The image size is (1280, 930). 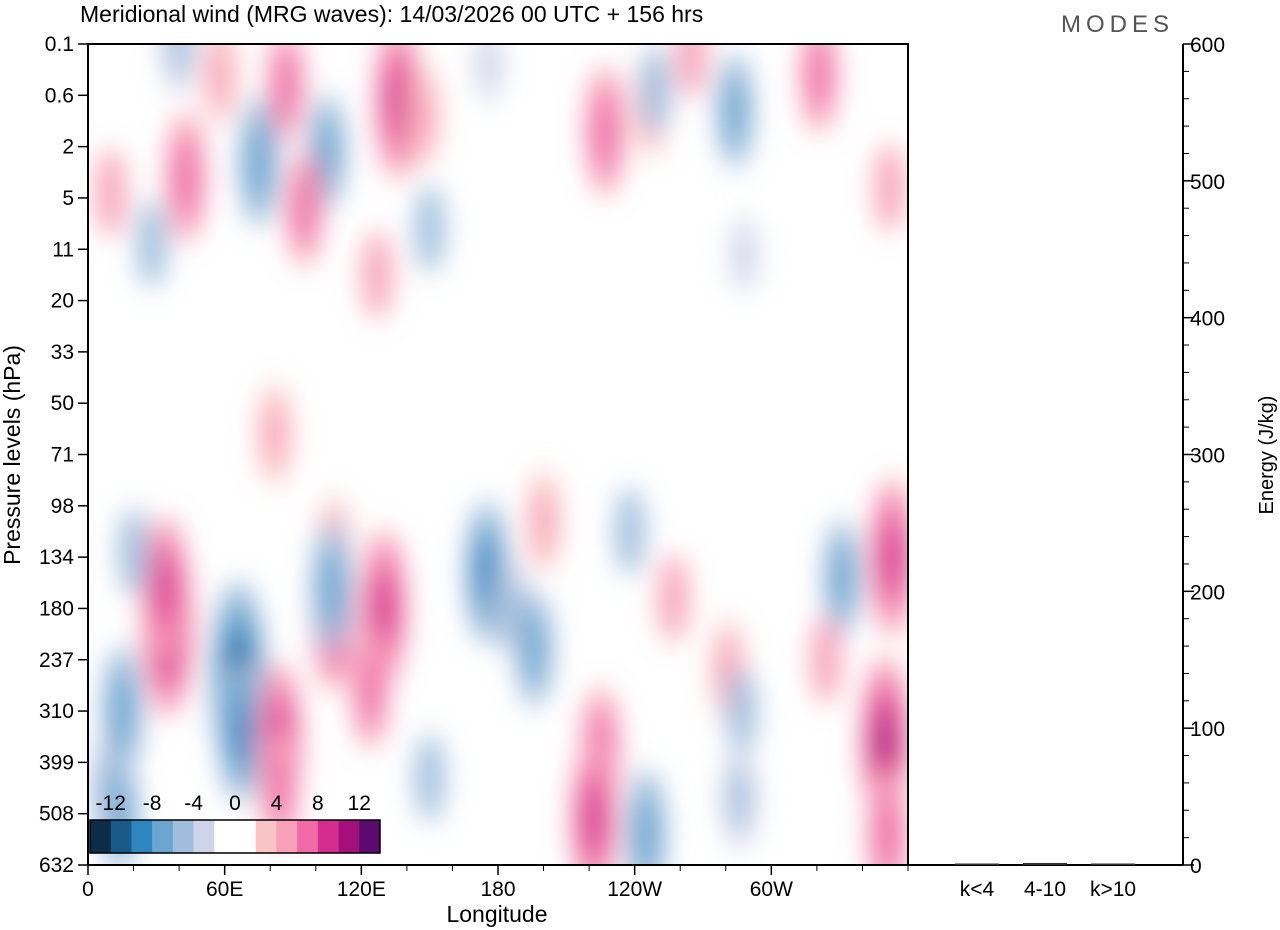 What do you see at coordinates (56, 814) in the screenshot?
I see `y-tick-label: 508` at bounding box center [56, 814].